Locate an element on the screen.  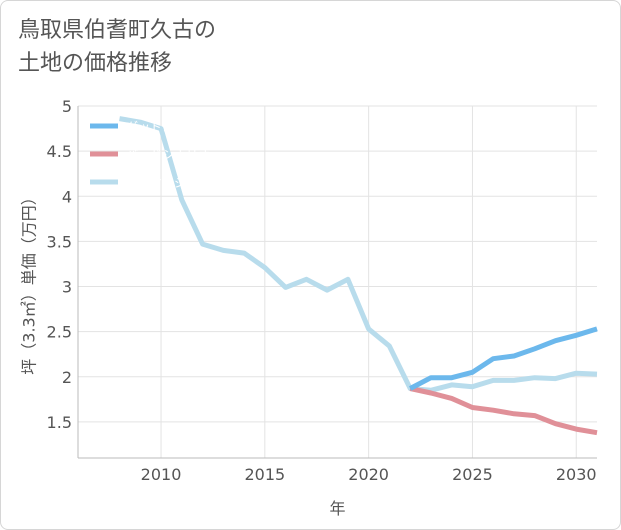
legend-label: ノーマルシナリオ is located at coordinates (174, 183).